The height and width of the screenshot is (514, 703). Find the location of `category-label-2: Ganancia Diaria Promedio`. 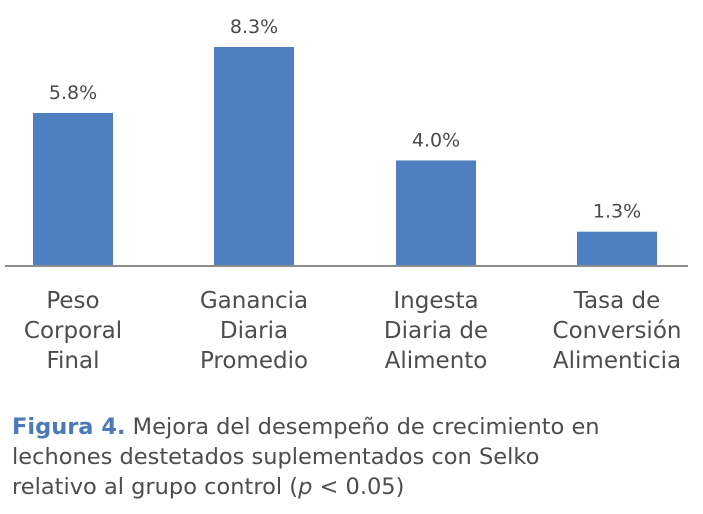

category-label-2: Ganancia Diaria Promedio is located at coordinates (254, 331).